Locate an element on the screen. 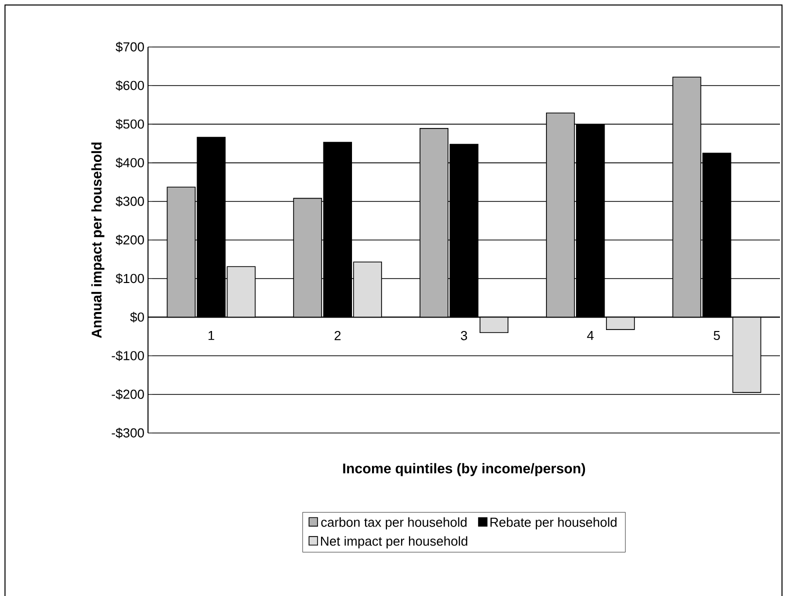 This screenshot has height=596, width=787. y-tick-label: $300 is located at coordinates (130, 201).